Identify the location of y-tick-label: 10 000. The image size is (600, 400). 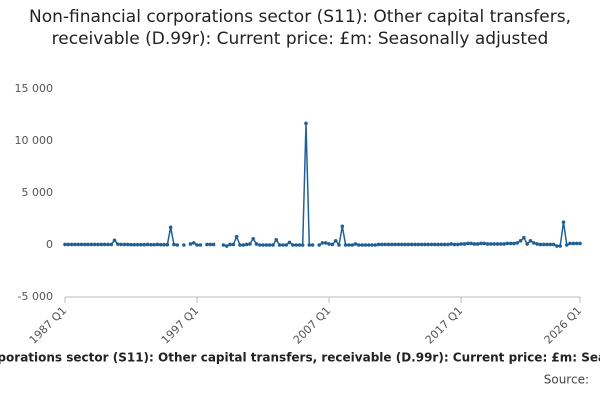
(34, 140).